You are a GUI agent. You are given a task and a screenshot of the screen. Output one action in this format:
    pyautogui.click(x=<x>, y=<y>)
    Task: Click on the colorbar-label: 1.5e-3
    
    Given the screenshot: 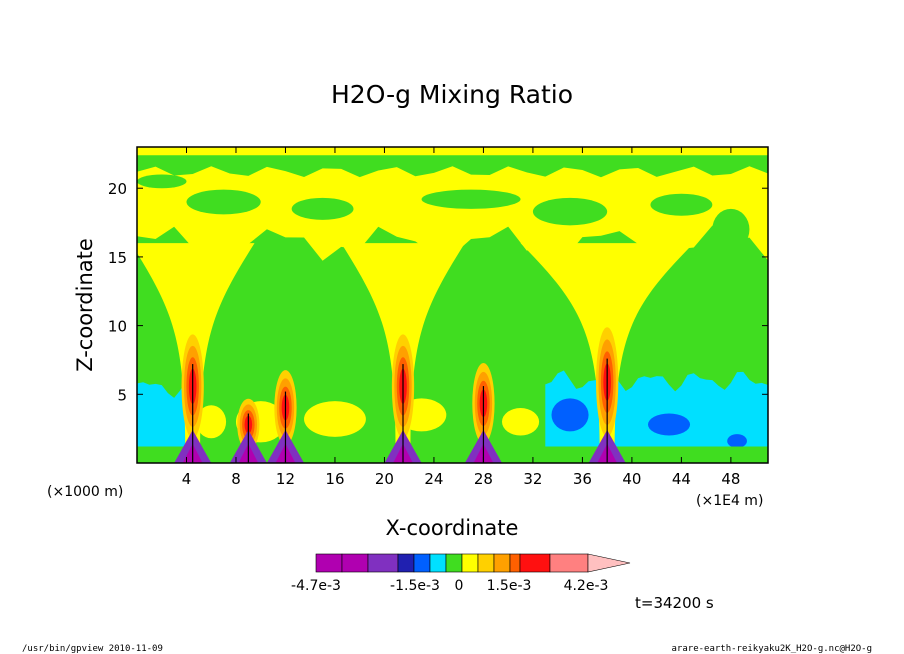 What is the action you would take?
    pyautogui.click(x=509, y=586)
    